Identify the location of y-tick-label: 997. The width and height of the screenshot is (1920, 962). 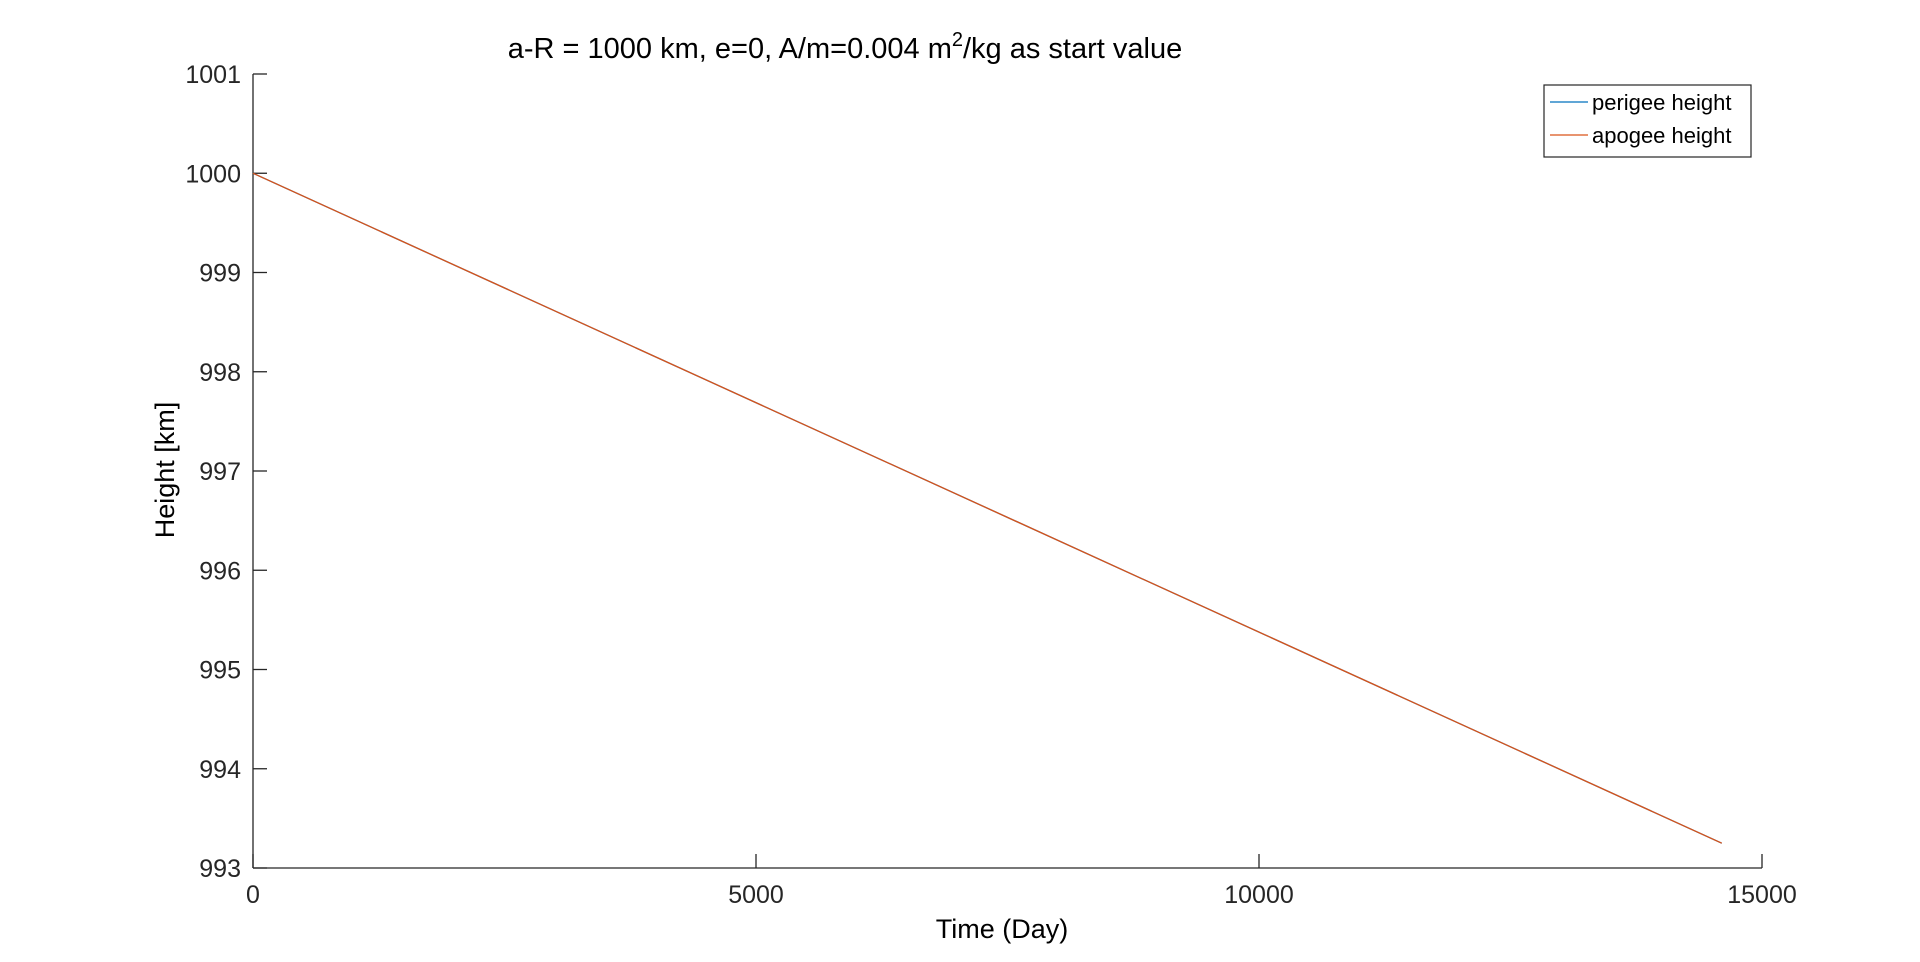
(220, 472).